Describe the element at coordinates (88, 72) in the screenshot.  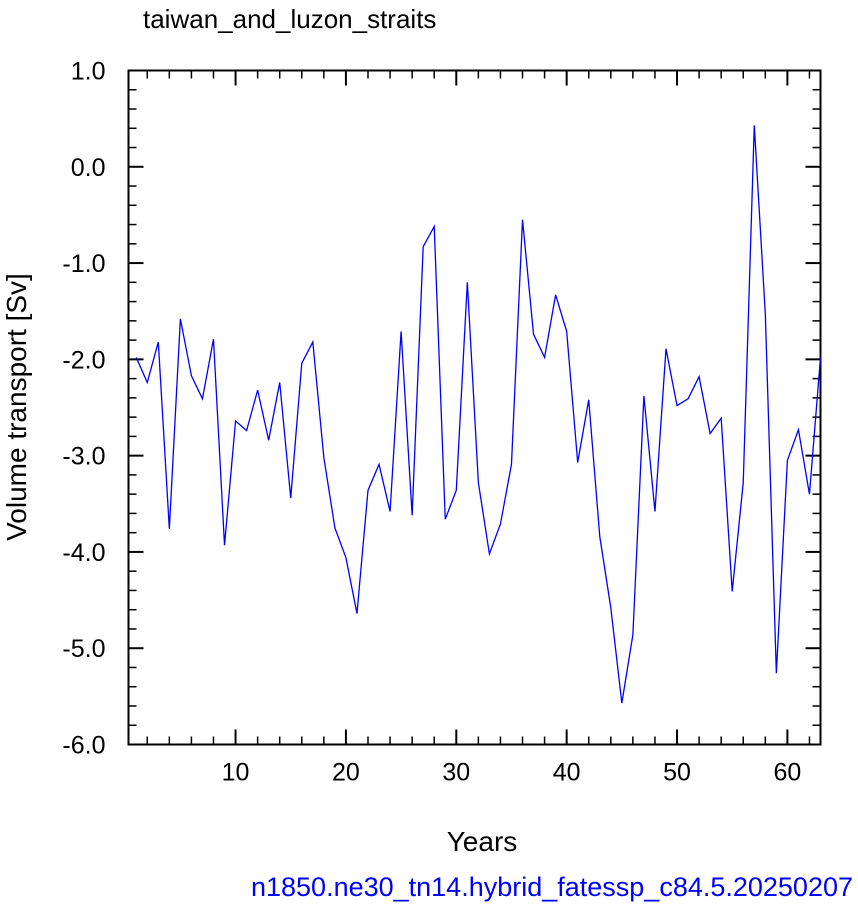
I see `y-tick-label: 1.0` at that location.